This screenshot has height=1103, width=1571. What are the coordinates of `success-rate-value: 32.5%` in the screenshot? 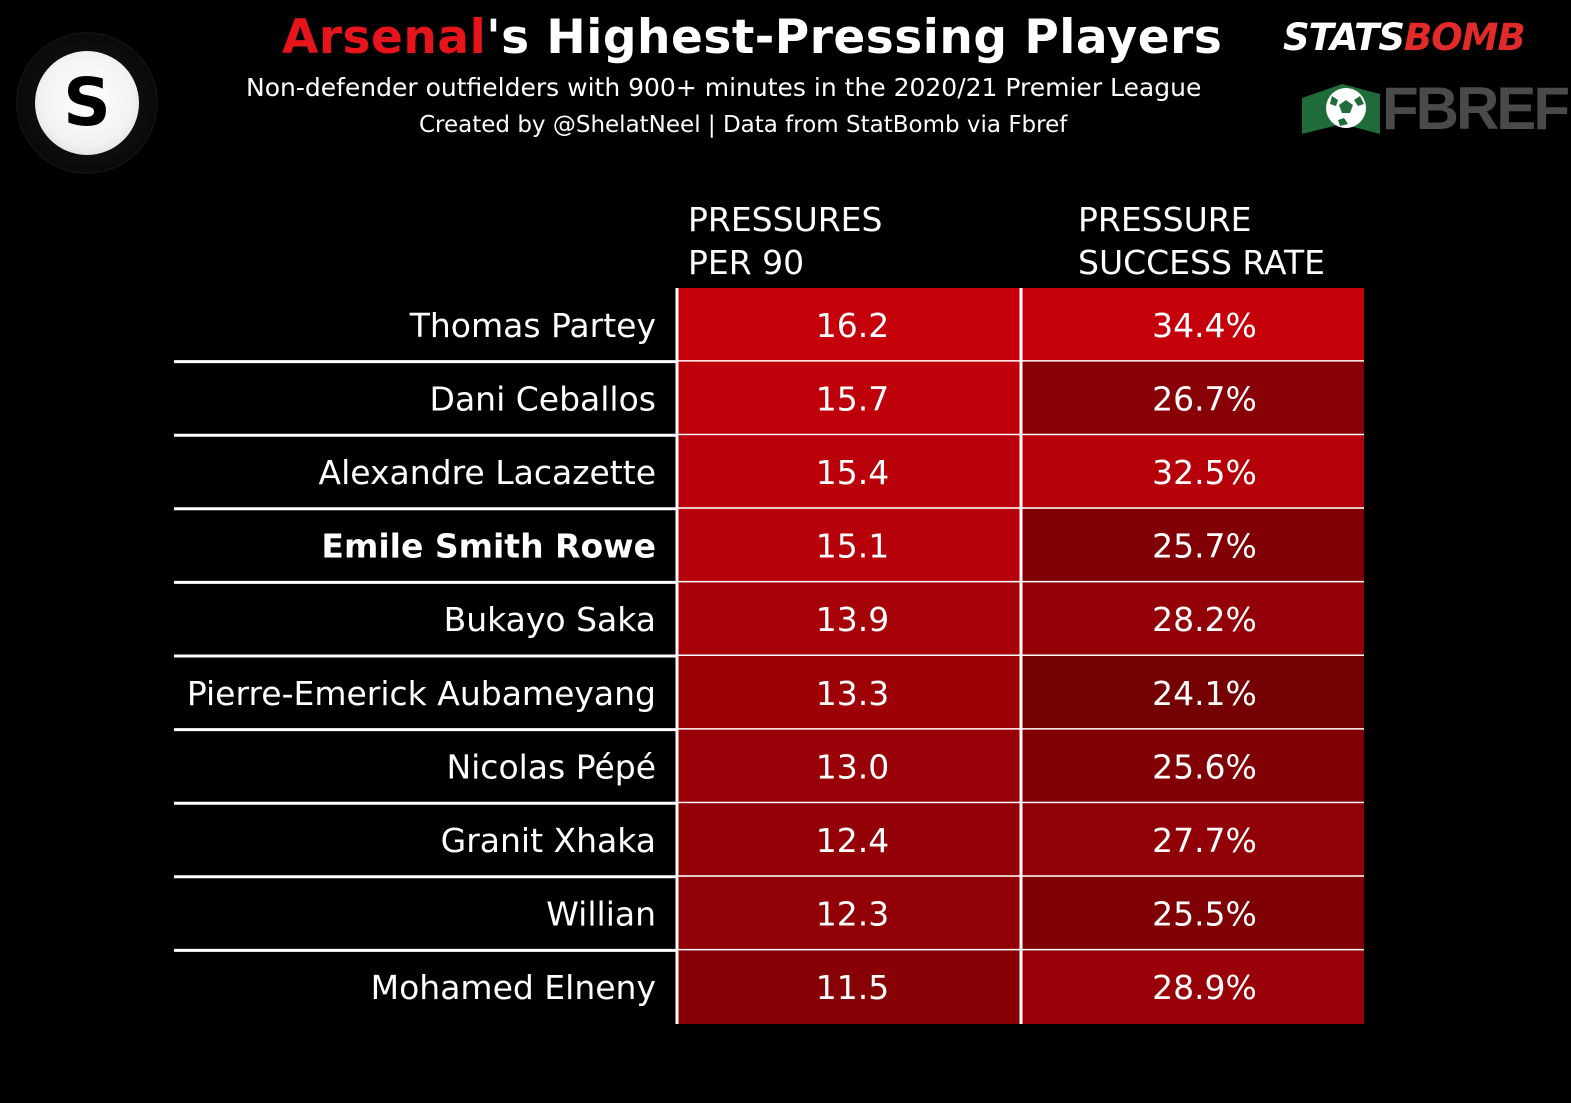 It's located at (1204, 472).